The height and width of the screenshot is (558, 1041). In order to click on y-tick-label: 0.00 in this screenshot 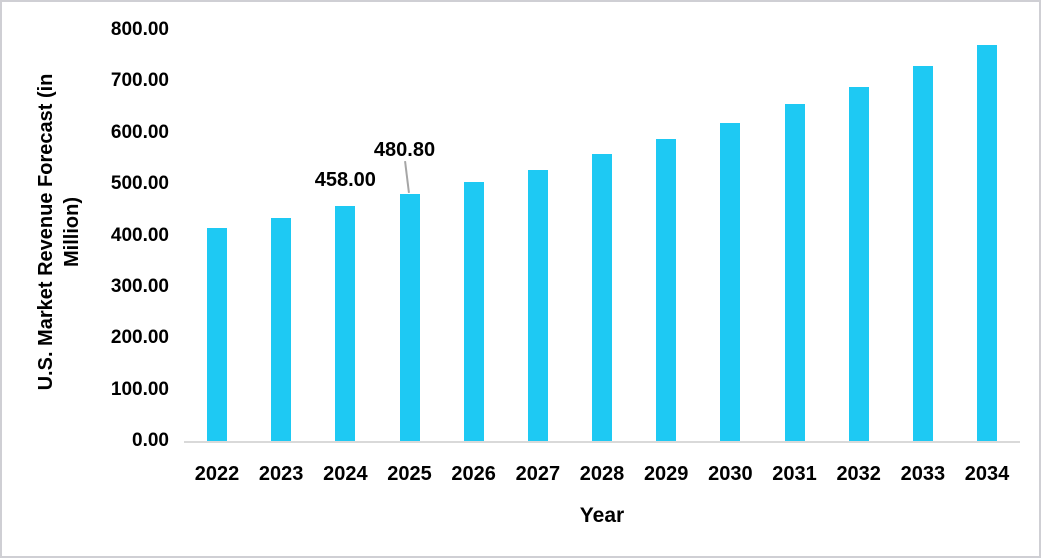, I will do `click(150, 440)`.